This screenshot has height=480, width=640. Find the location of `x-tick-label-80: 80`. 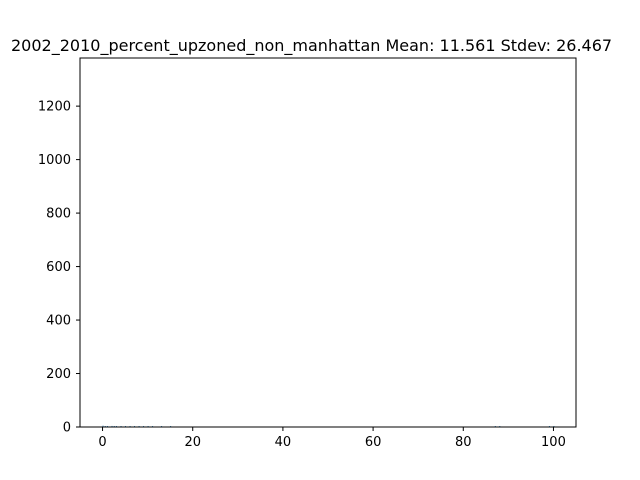

x-tick-label-80: 80 is located at coordinates (463, 442).